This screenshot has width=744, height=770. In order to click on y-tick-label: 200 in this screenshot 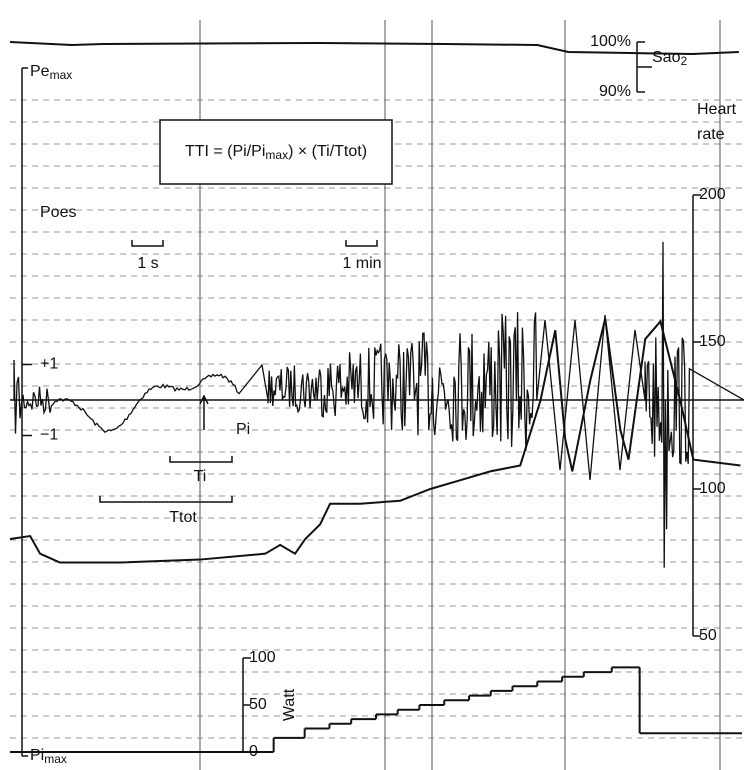, I will do `click(712, 194)`.